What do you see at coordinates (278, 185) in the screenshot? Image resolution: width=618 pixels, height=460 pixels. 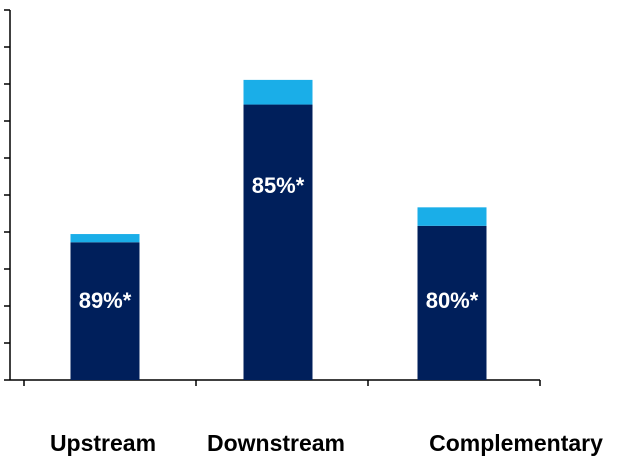 I see `data-label: 85%*` at bounding box center [278, 185].